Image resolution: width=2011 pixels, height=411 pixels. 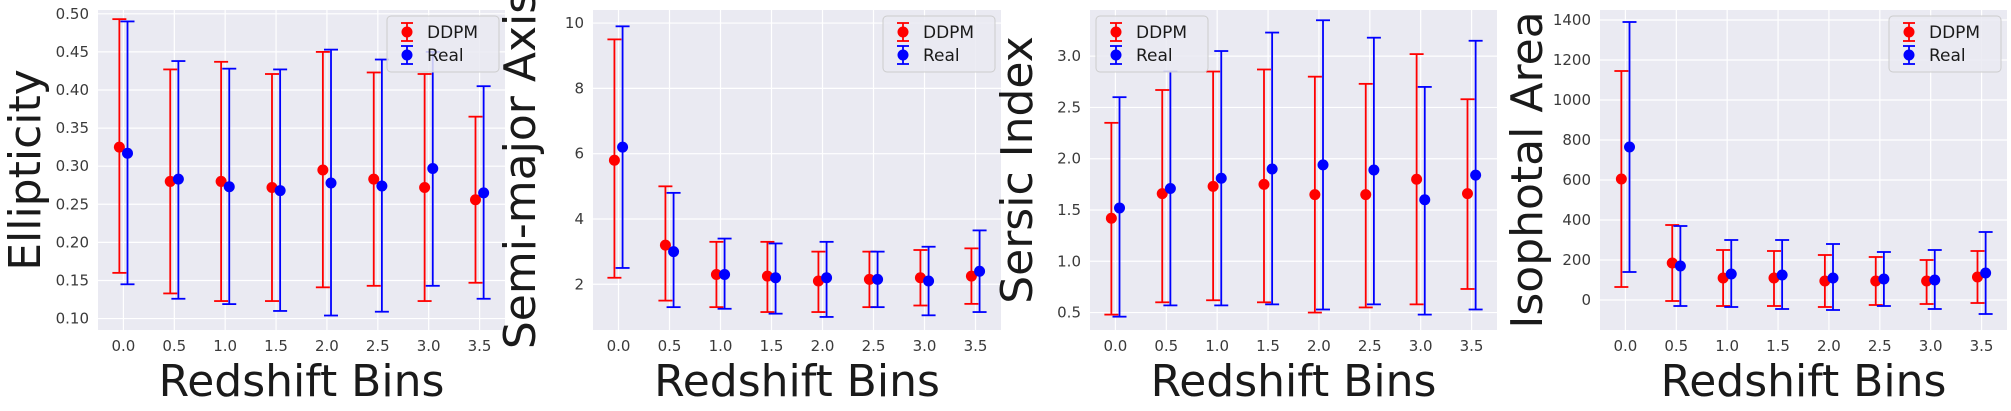 I want to click on y-tick-label: 1200, so click(x=1572, y=60).